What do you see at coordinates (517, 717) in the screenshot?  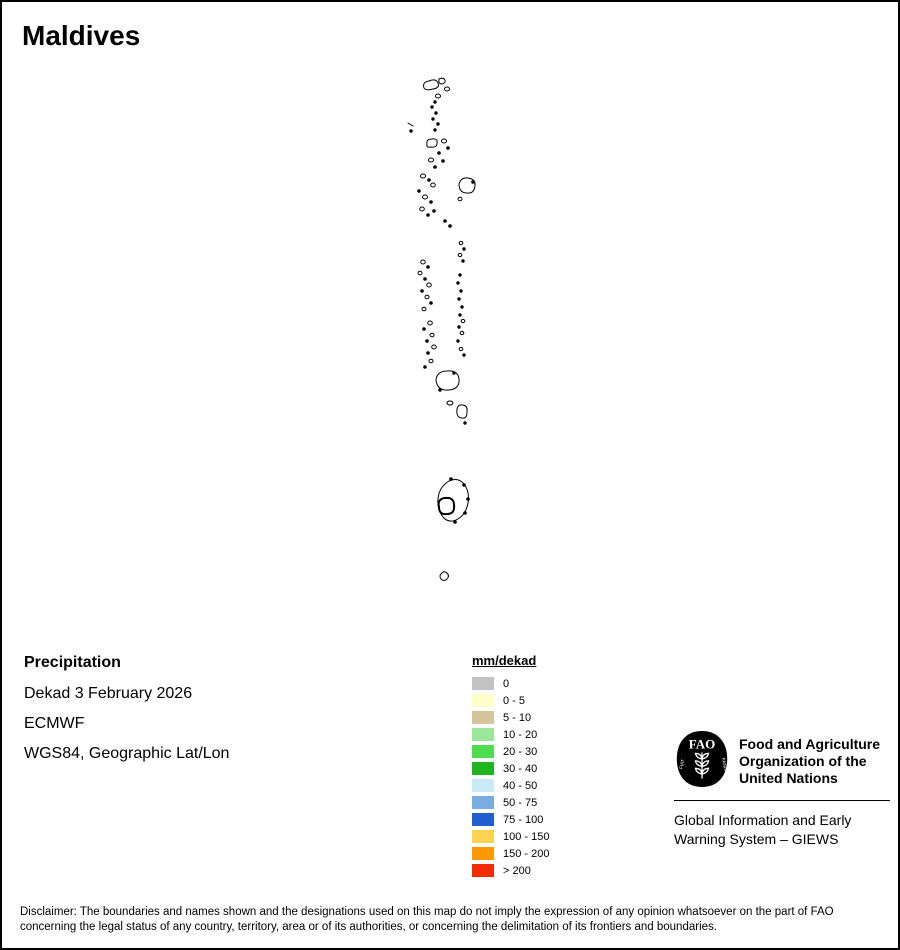 I see `legend-label: 5 - 10` at bounding box center [517, 717].